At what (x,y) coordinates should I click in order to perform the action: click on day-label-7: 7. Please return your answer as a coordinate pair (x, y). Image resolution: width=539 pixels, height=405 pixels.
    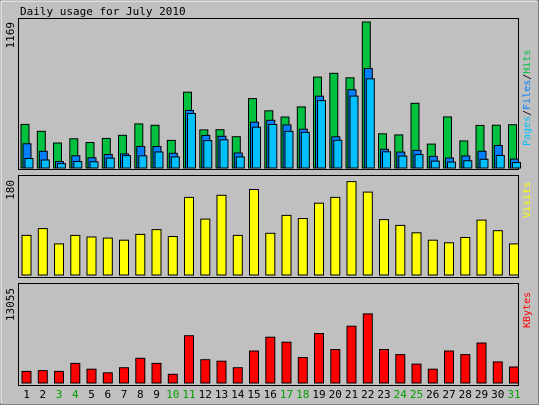
    Looking at the image, I should click on (124, 394).